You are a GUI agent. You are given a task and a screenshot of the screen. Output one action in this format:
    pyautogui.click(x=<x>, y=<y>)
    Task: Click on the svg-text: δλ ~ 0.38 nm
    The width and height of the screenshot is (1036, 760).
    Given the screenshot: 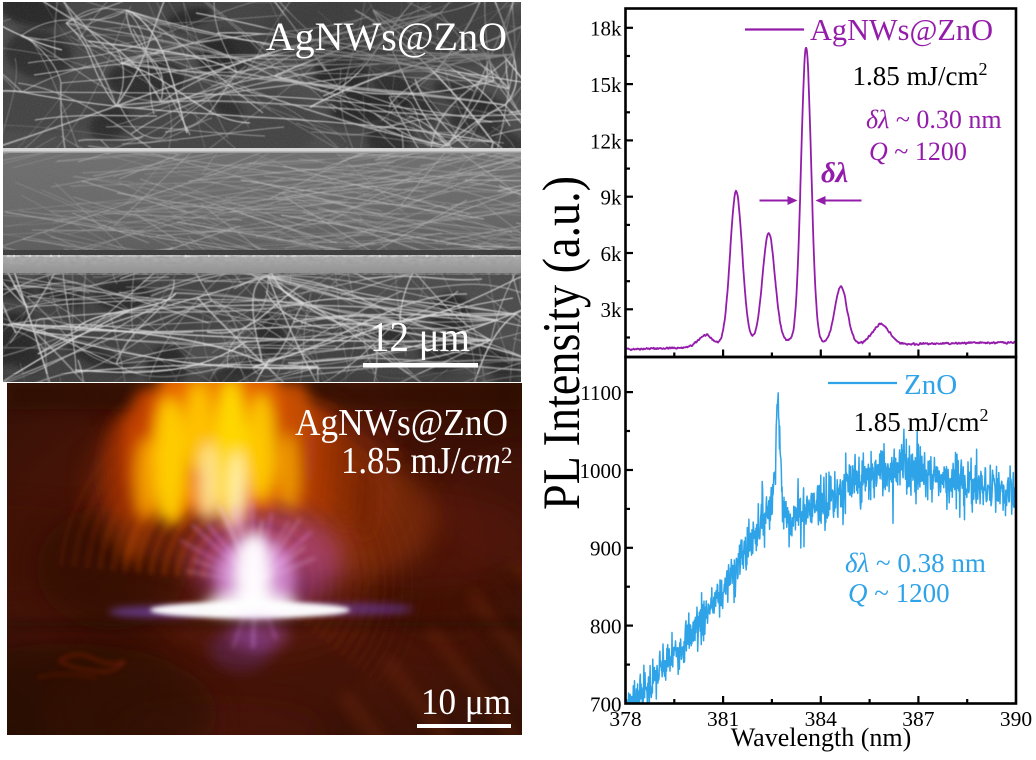 What is the action you would take?
    pyautogui.click(x=915, y=563)
    